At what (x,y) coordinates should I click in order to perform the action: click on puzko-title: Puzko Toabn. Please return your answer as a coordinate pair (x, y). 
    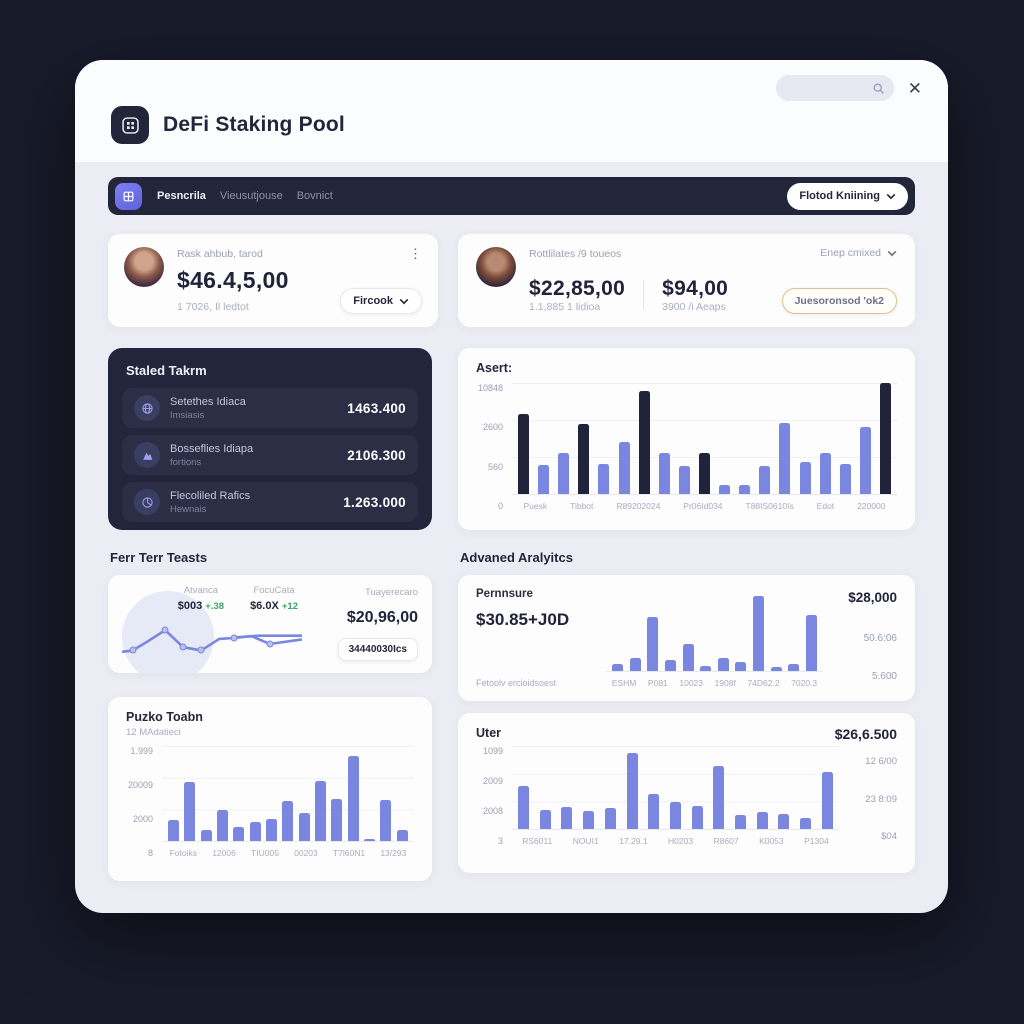
    Looking at the image, I should click on (164, 717).